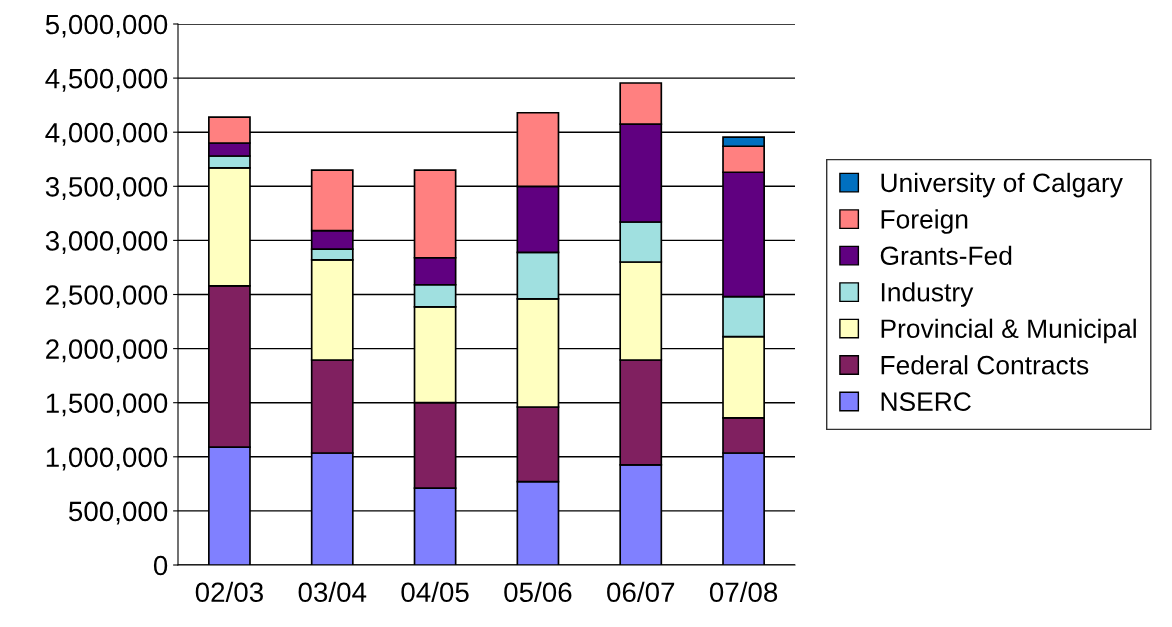  I want to click on x-tick-label: 06/07, so click(641, 592).